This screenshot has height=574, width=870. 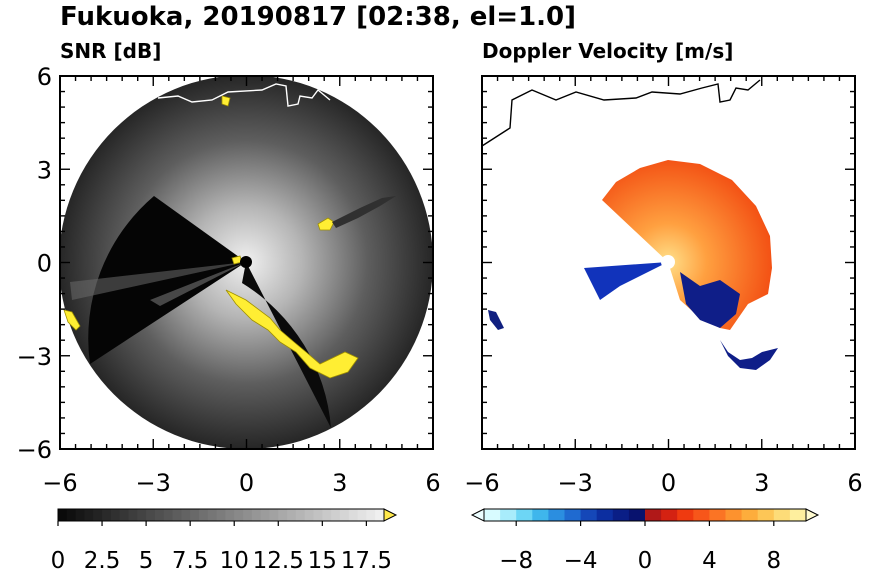 I want to click on doppler-colorbar-label: −4, so click(x=581, y=559).